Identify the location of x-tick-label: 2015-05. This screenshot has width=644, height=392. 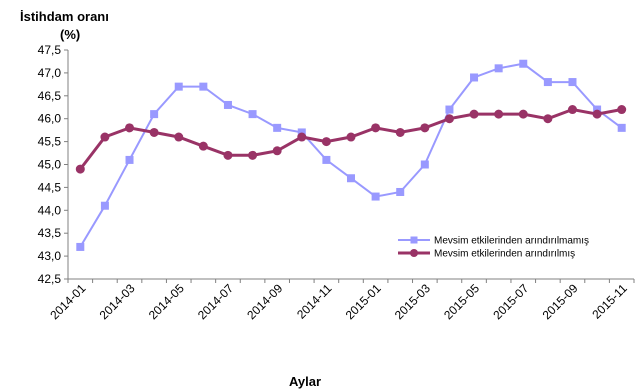
(461, 301).